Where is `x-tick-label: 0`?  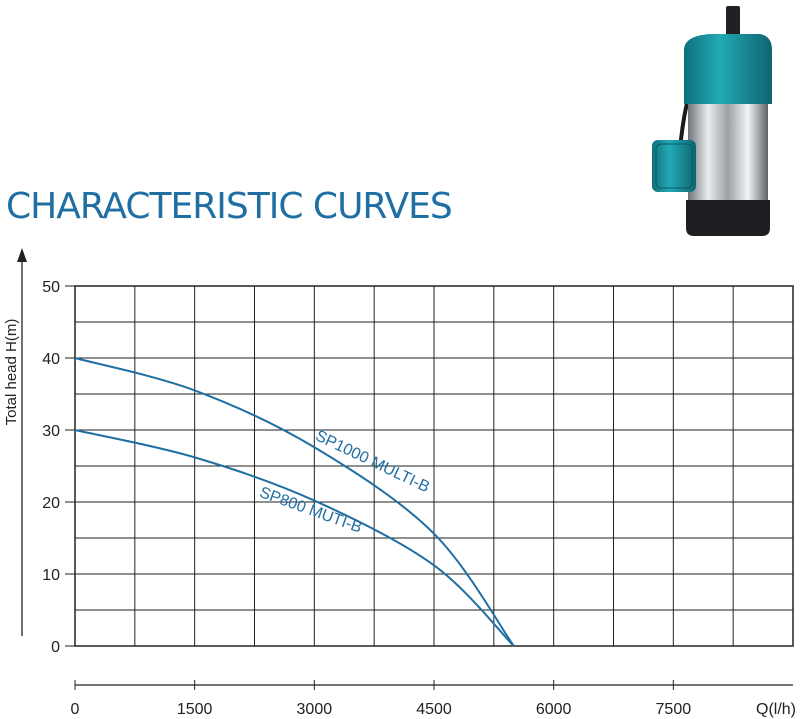 x-tick-label: 0 is located at coordinates (75, 709).